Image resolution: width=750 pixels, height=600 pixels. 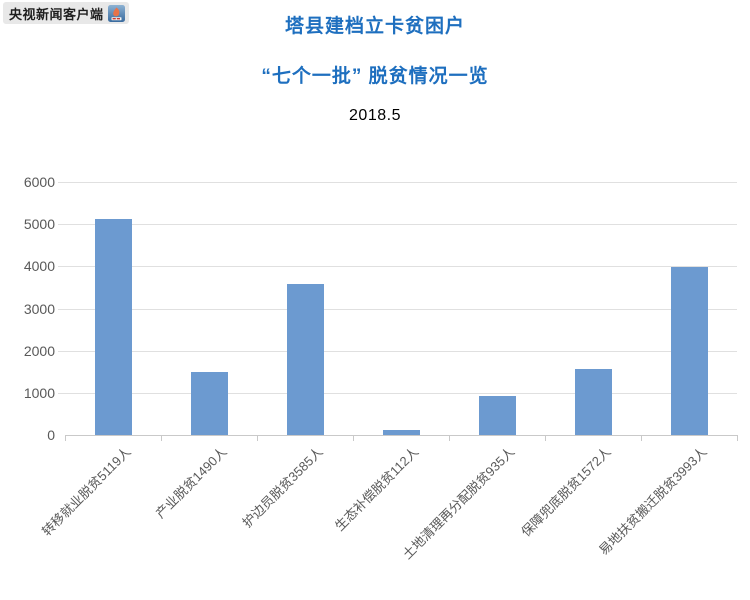 What do you see at coordinates (56, 14) in the screenshot?
I see `news-client-badge-label: 央视新闻客户端` at bounding box center [56, 14].